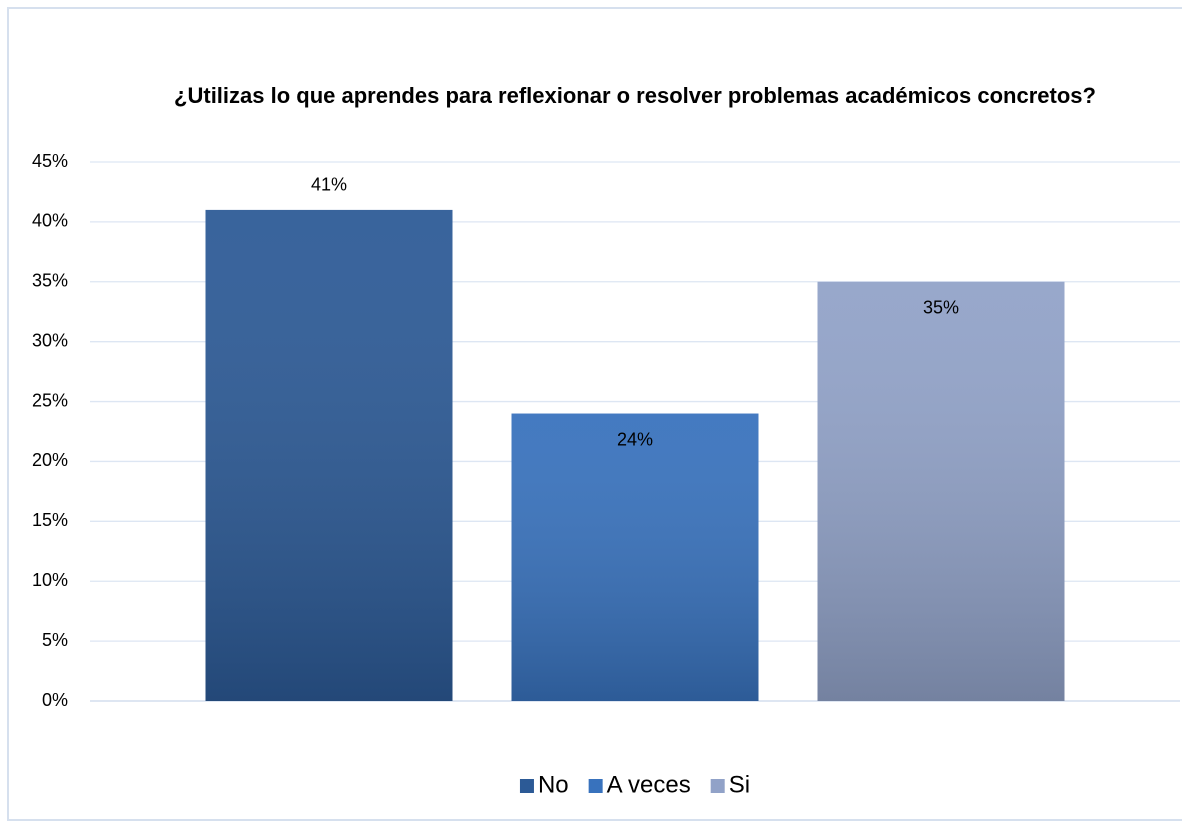  What do you see at coordinates (50, 161) in the screenshot?
I see `y-tick-label: 45%` at bounding box center [50, 161].